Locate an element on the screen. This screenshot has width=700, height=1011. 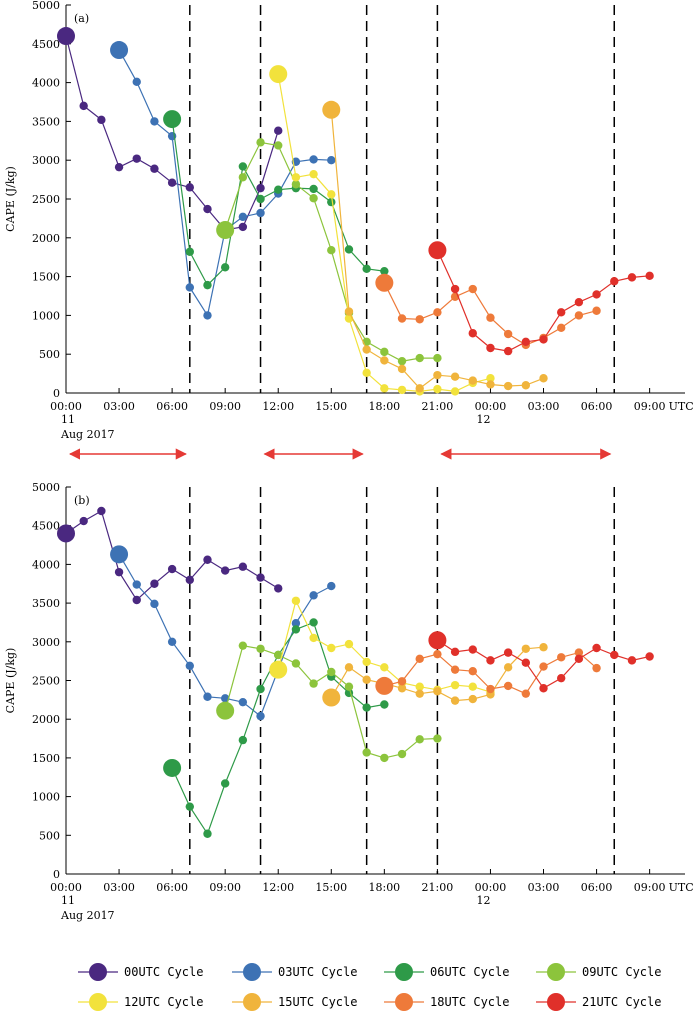
legend-label: 21UTC Cycle is located at coordinates (621, 1002).